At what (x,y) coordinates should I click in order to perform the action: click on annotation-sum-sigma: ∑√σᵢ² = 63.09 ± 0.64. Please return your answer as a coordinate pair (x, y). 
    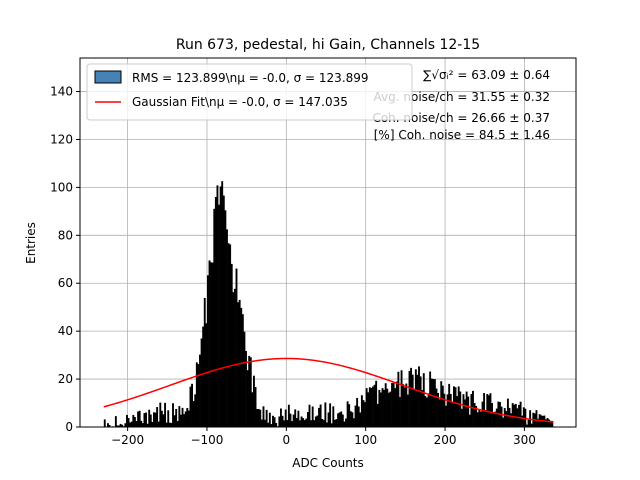
    Looking at the image, I should click on (486, 75).